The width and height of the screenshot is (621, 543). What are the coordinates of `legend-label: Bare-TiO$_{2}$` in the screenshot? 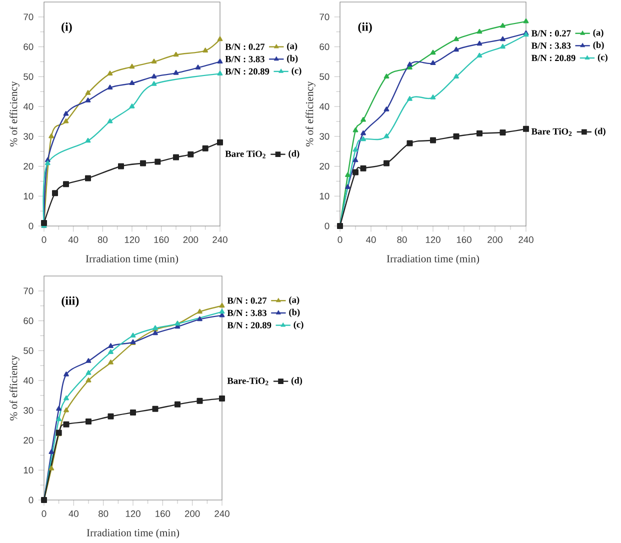 It's located at (247, 381).